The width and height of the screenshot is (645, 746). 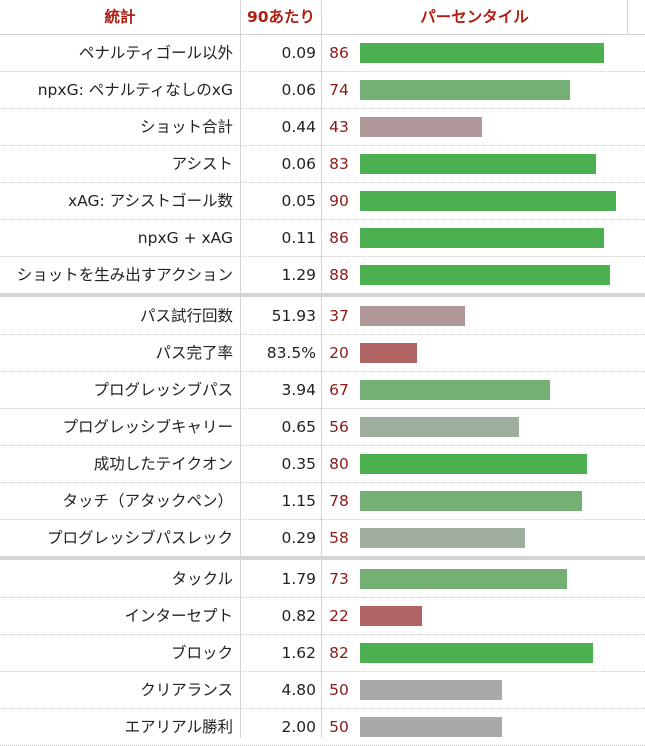 What do you see at coordinates (298, 538) in the screenshot?
I see `per90-value: 0.29` at bounding box center [298, 538].